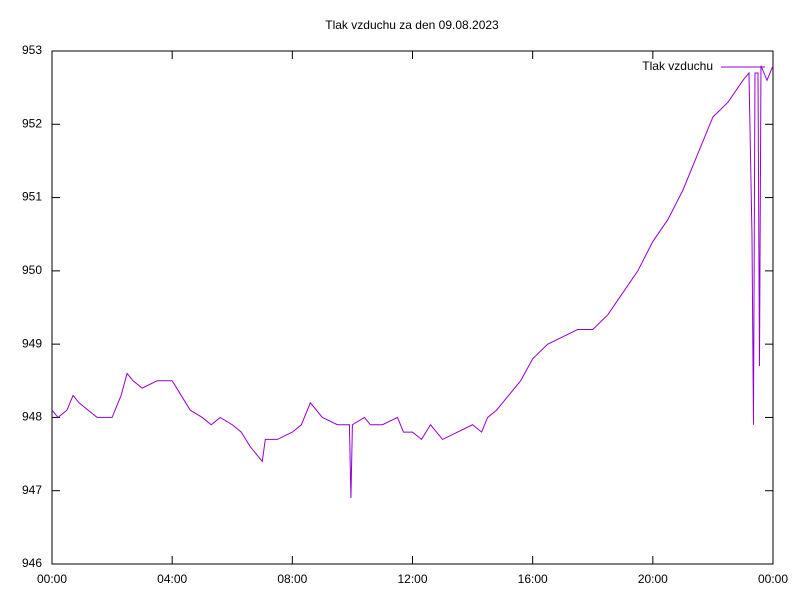  What do you see at coordinates (32, 490) in the screenshot?
I see `y-tick-label: 947` at bounding box center [32, 490].